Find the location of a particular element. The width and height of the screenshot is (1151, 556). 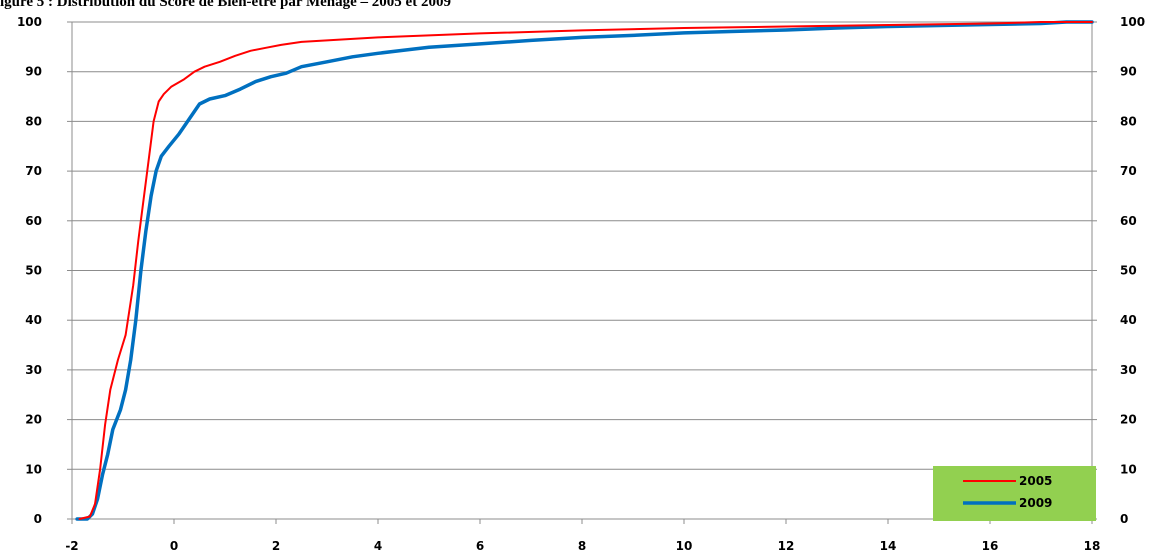

y-tick-label-left: 30 is located at coordinates (33, 370).